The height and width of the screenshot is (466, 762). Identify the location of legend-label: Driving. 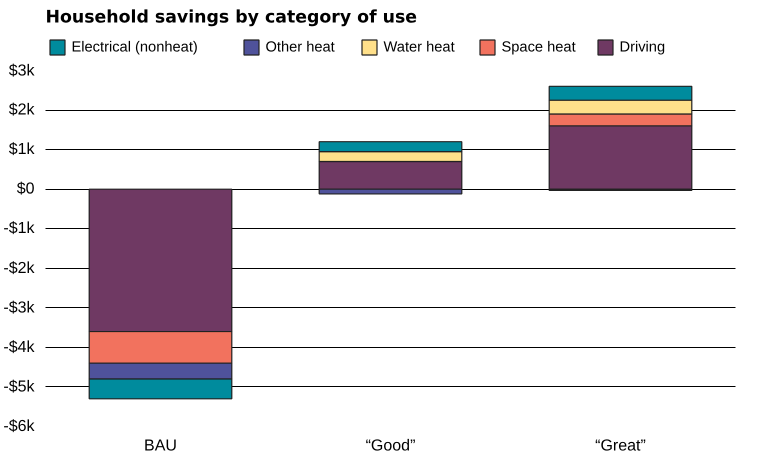
(643, 48).